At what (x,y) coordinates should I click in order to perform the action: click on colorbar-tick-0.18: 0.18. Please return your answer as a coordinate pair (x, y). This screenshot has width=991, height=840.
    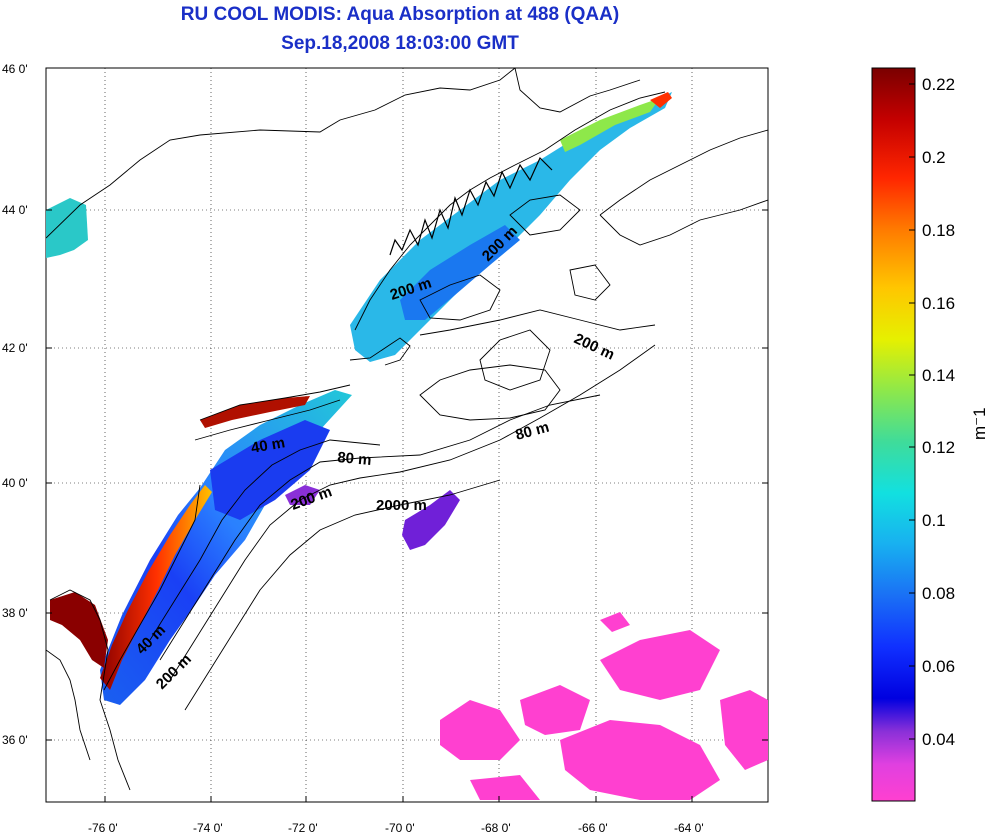
    Looking at the image, I should click on (938, 230).